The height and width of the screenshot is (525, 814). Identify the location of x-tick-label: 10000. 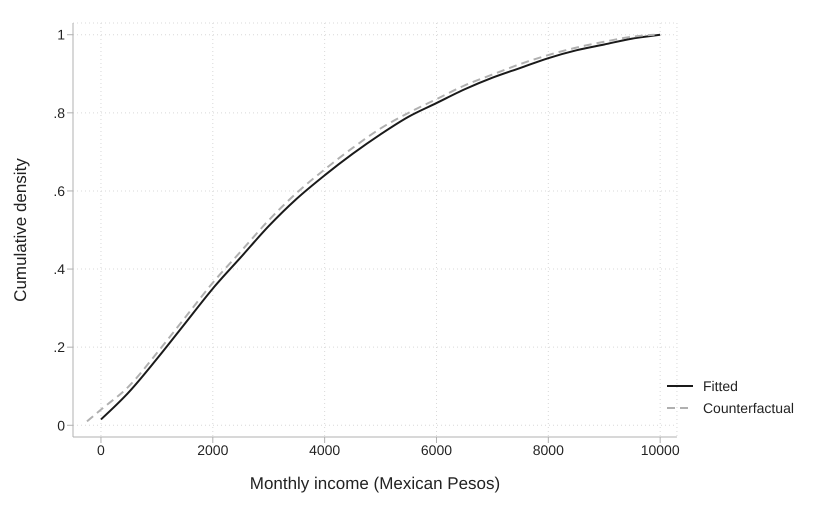
(660, 450).